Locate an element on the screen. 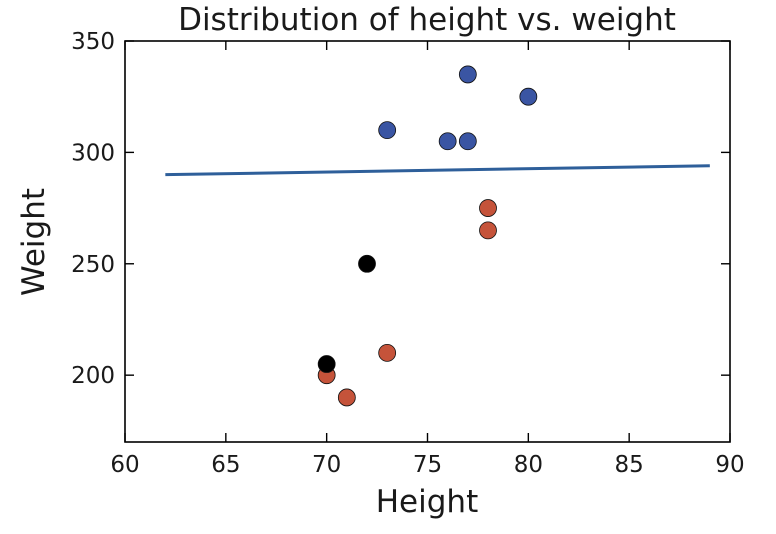 The height and width of the screenshot is (534, 776). x-axis-label: Height is located at coordinates (427, 502).